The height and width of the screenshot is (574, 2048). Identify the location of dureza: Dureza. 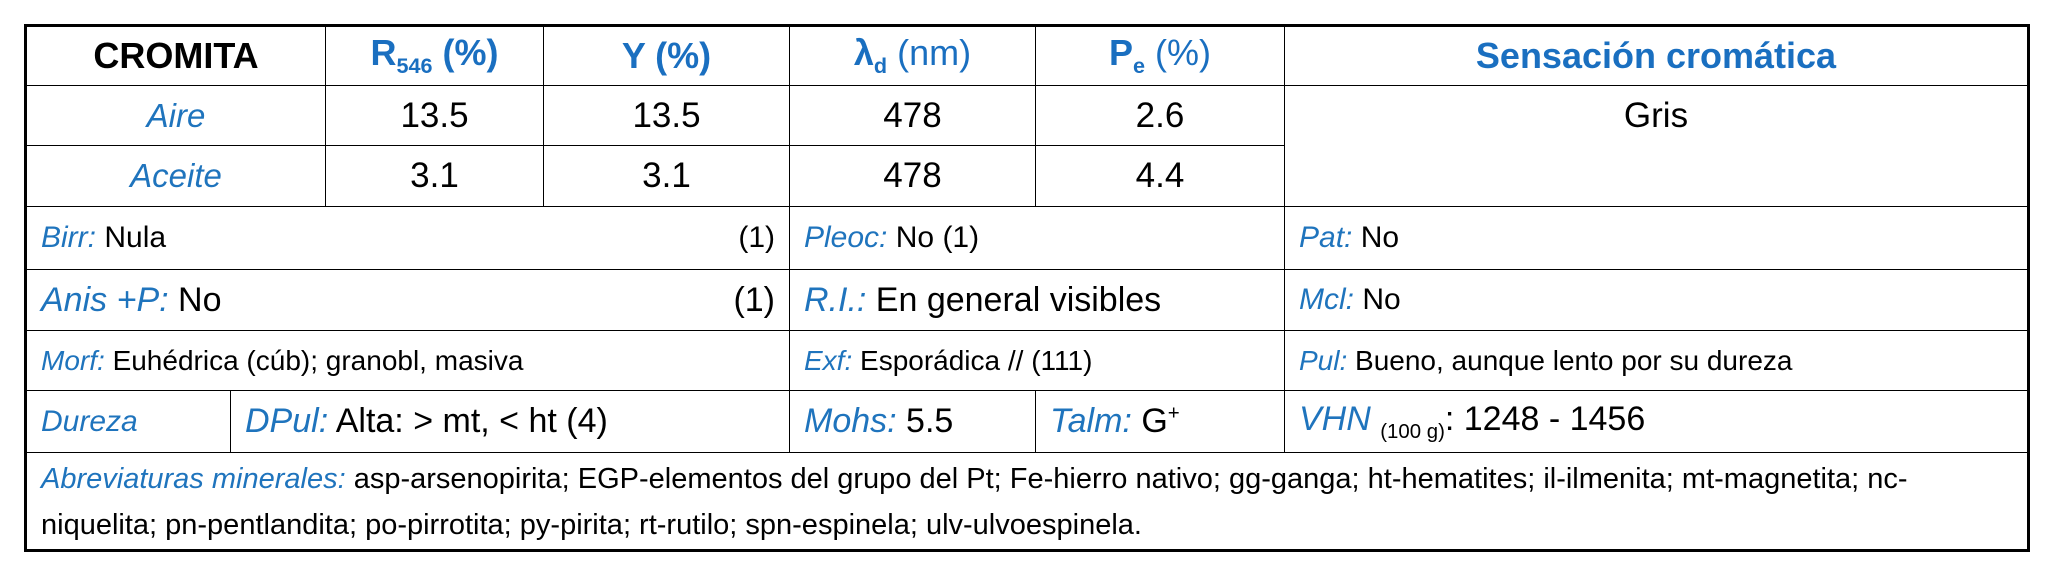
(128, 421).